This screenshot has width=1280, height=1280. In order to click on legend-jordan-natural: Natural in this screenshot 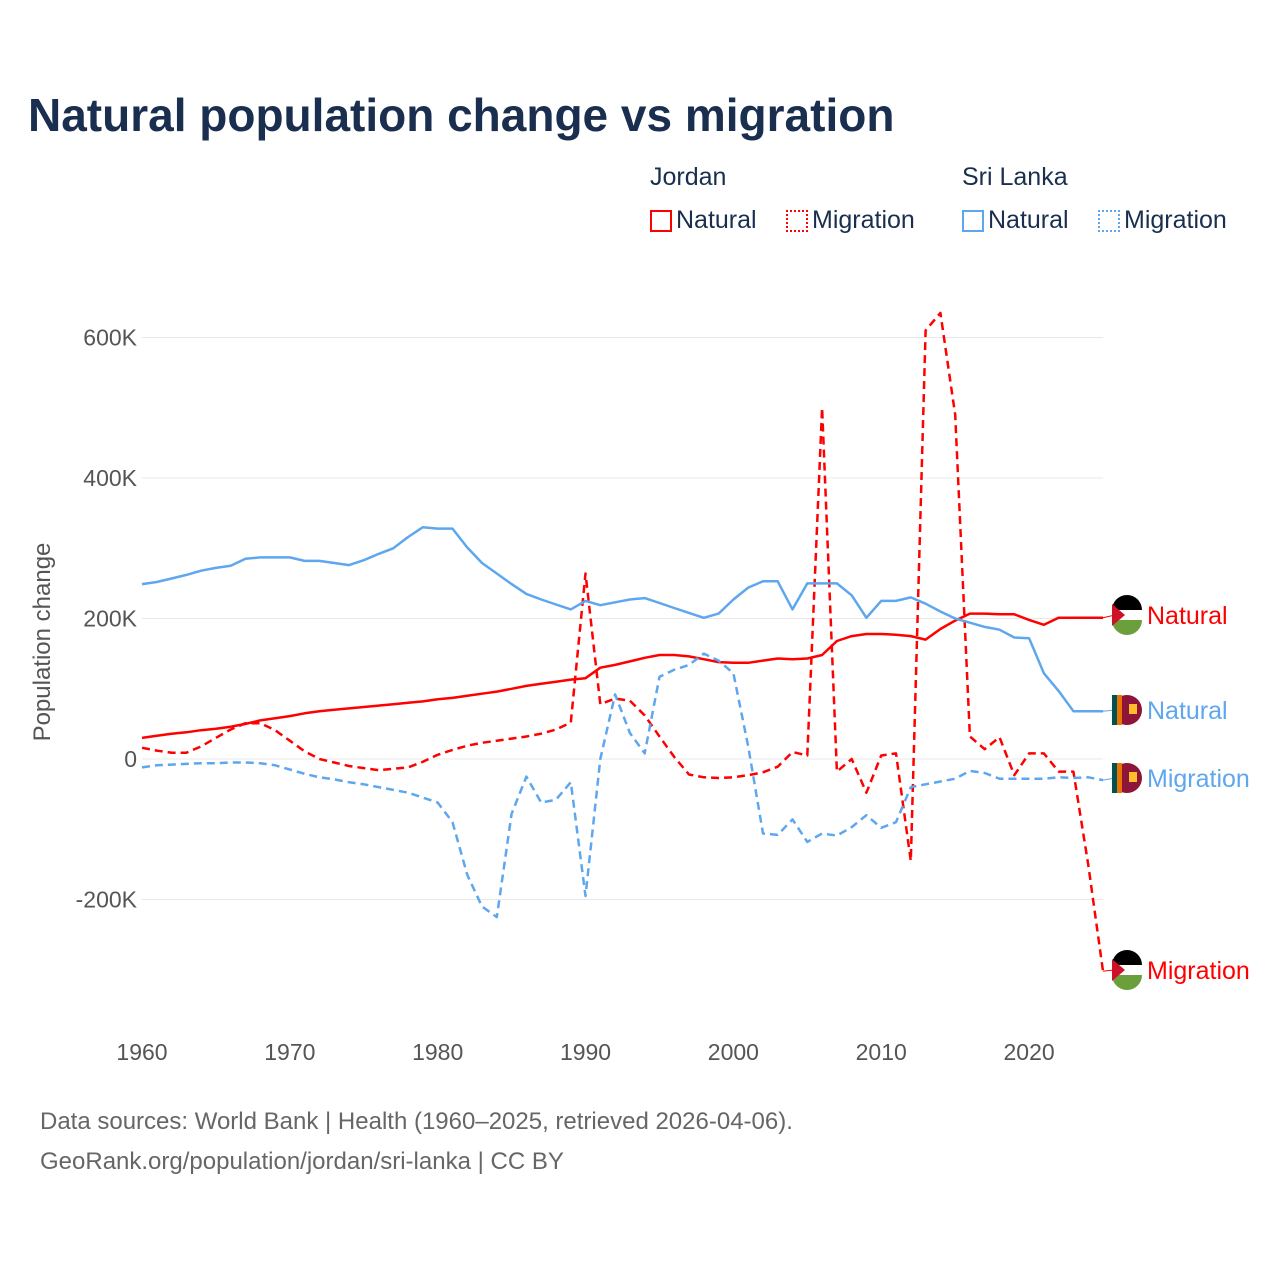, I will do `click(703, 220)`.